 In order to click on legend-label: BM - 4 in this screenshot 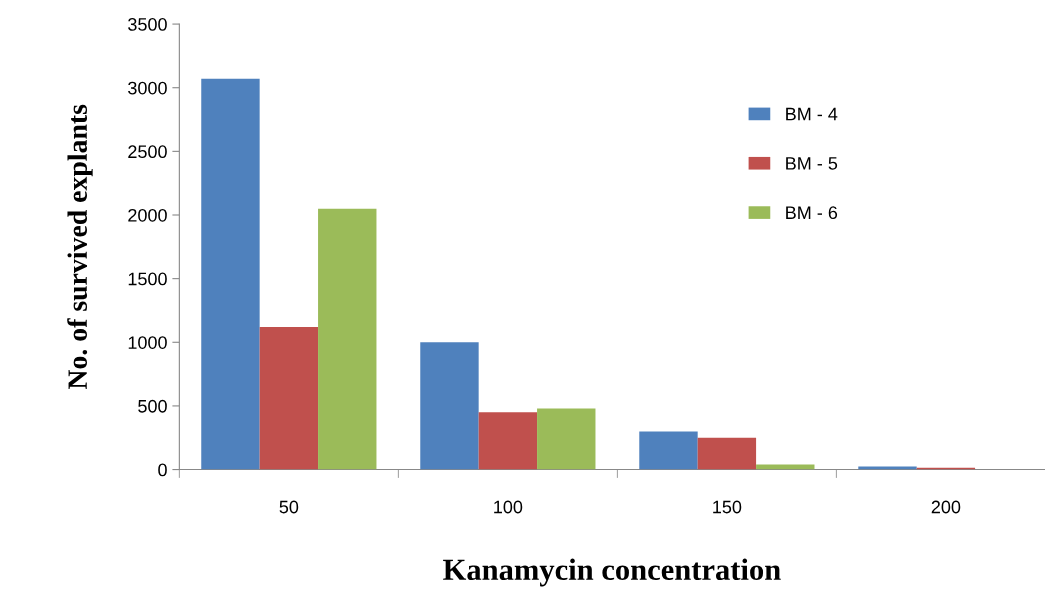, I will do `click(812, 114)`.